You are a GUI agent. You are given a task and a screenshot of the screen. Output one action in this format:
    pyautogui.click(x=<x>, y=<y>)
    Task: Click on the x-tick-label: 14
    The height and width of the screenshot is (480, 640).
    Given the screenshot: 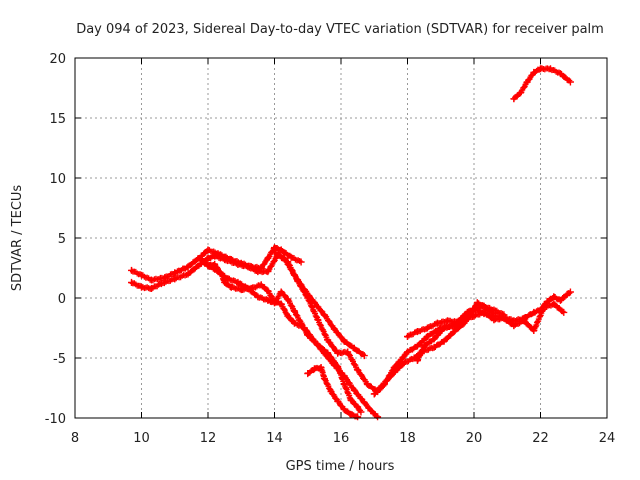 What is the action you would take?
    pyautogui.click(x=274, y=438)
    